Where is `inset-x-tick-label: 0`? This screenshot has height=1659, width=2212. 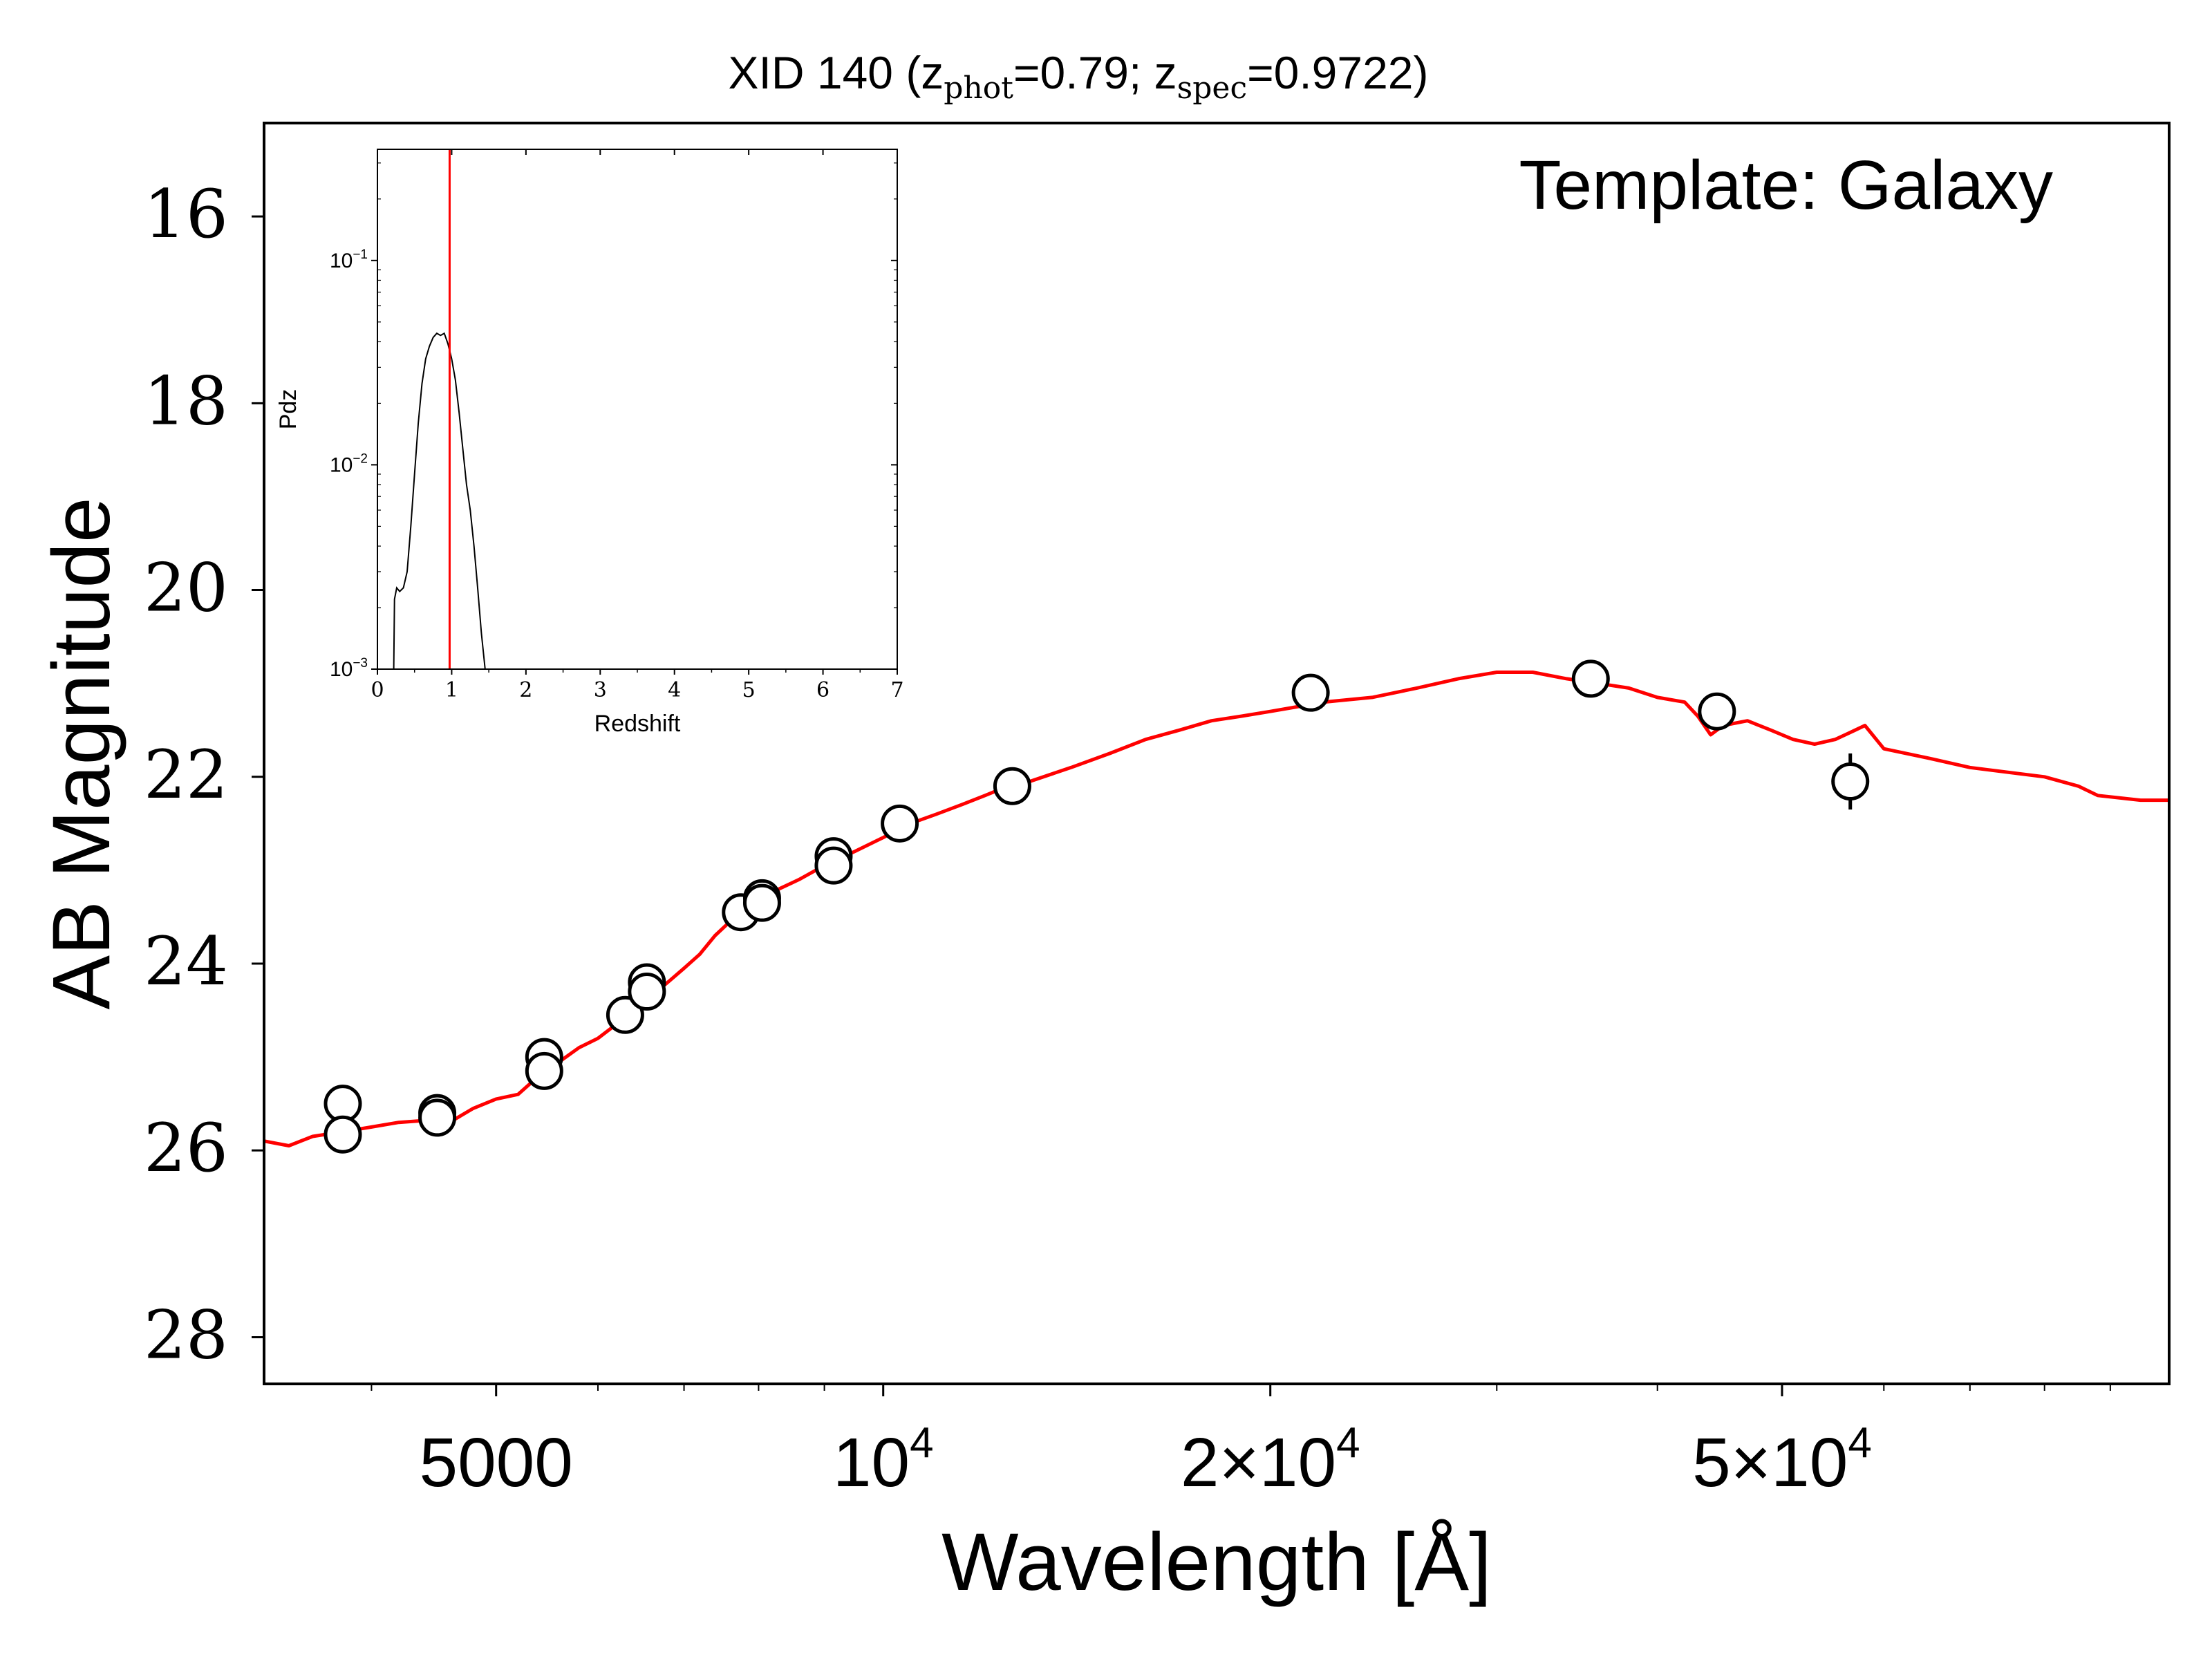 inset-x-tick-label: 0 is located at coordinates (378, 690).